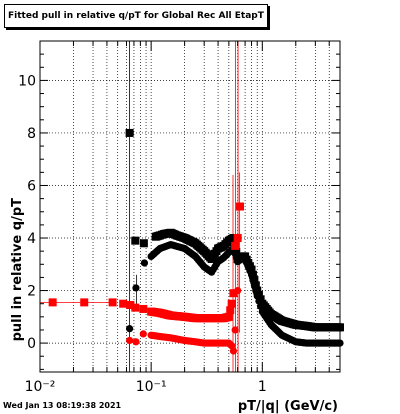  I want to click on y-tick-label: 2, so click(31, 292).